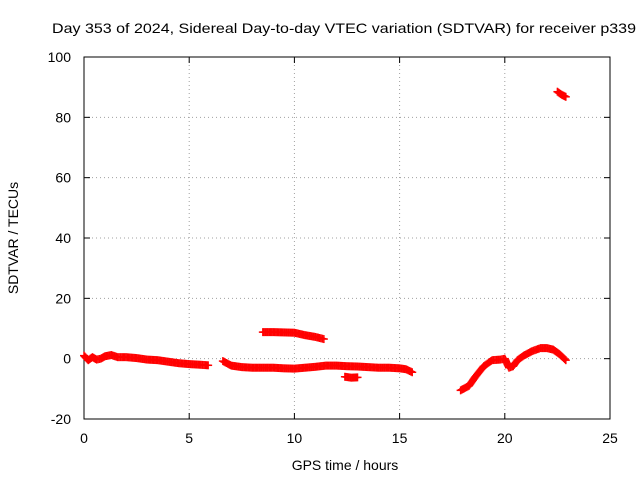 The image size is (640, 480). I want to click on y-tick-label: 100, so click(60, 57).